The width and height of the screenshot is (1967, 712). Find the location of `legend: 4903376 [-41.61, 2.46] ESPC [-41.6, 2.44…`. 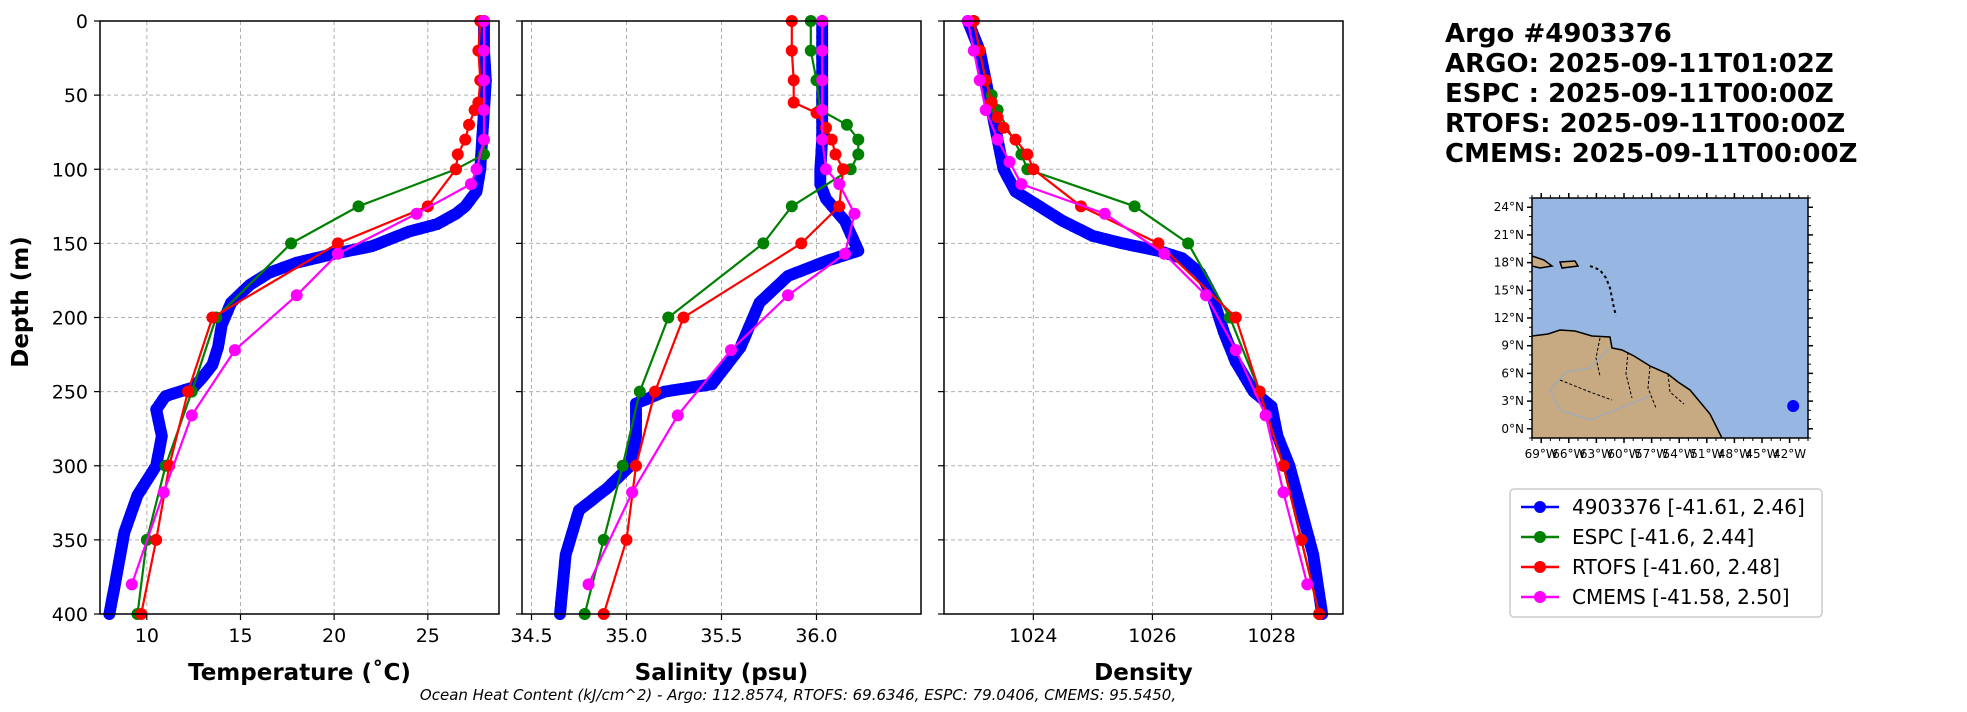

legend: 4903376 [-41.61, 2.46] ESPC [-41.6, 2.44… is located at coordinates (1666, 553).